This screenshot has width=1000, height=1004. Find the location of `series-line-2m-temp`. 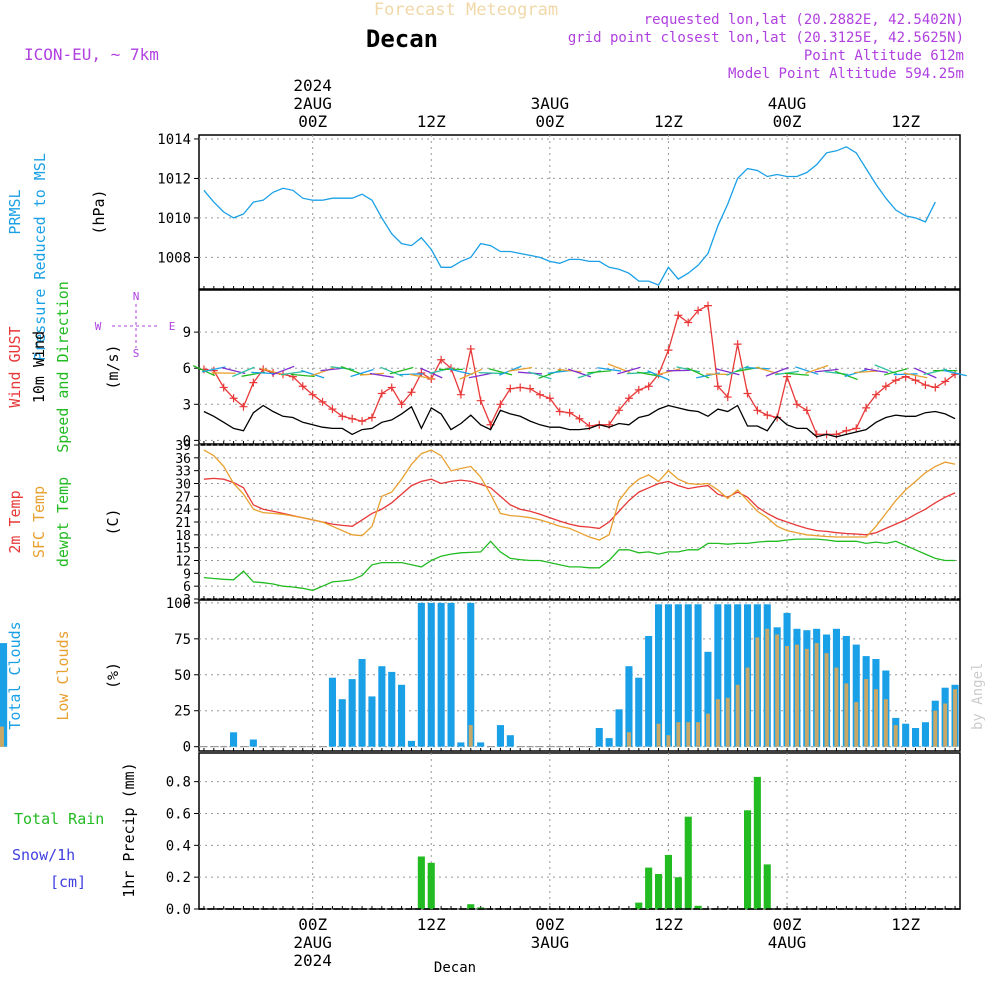

series-line-2m-temp is located at coordinates (579, 506).